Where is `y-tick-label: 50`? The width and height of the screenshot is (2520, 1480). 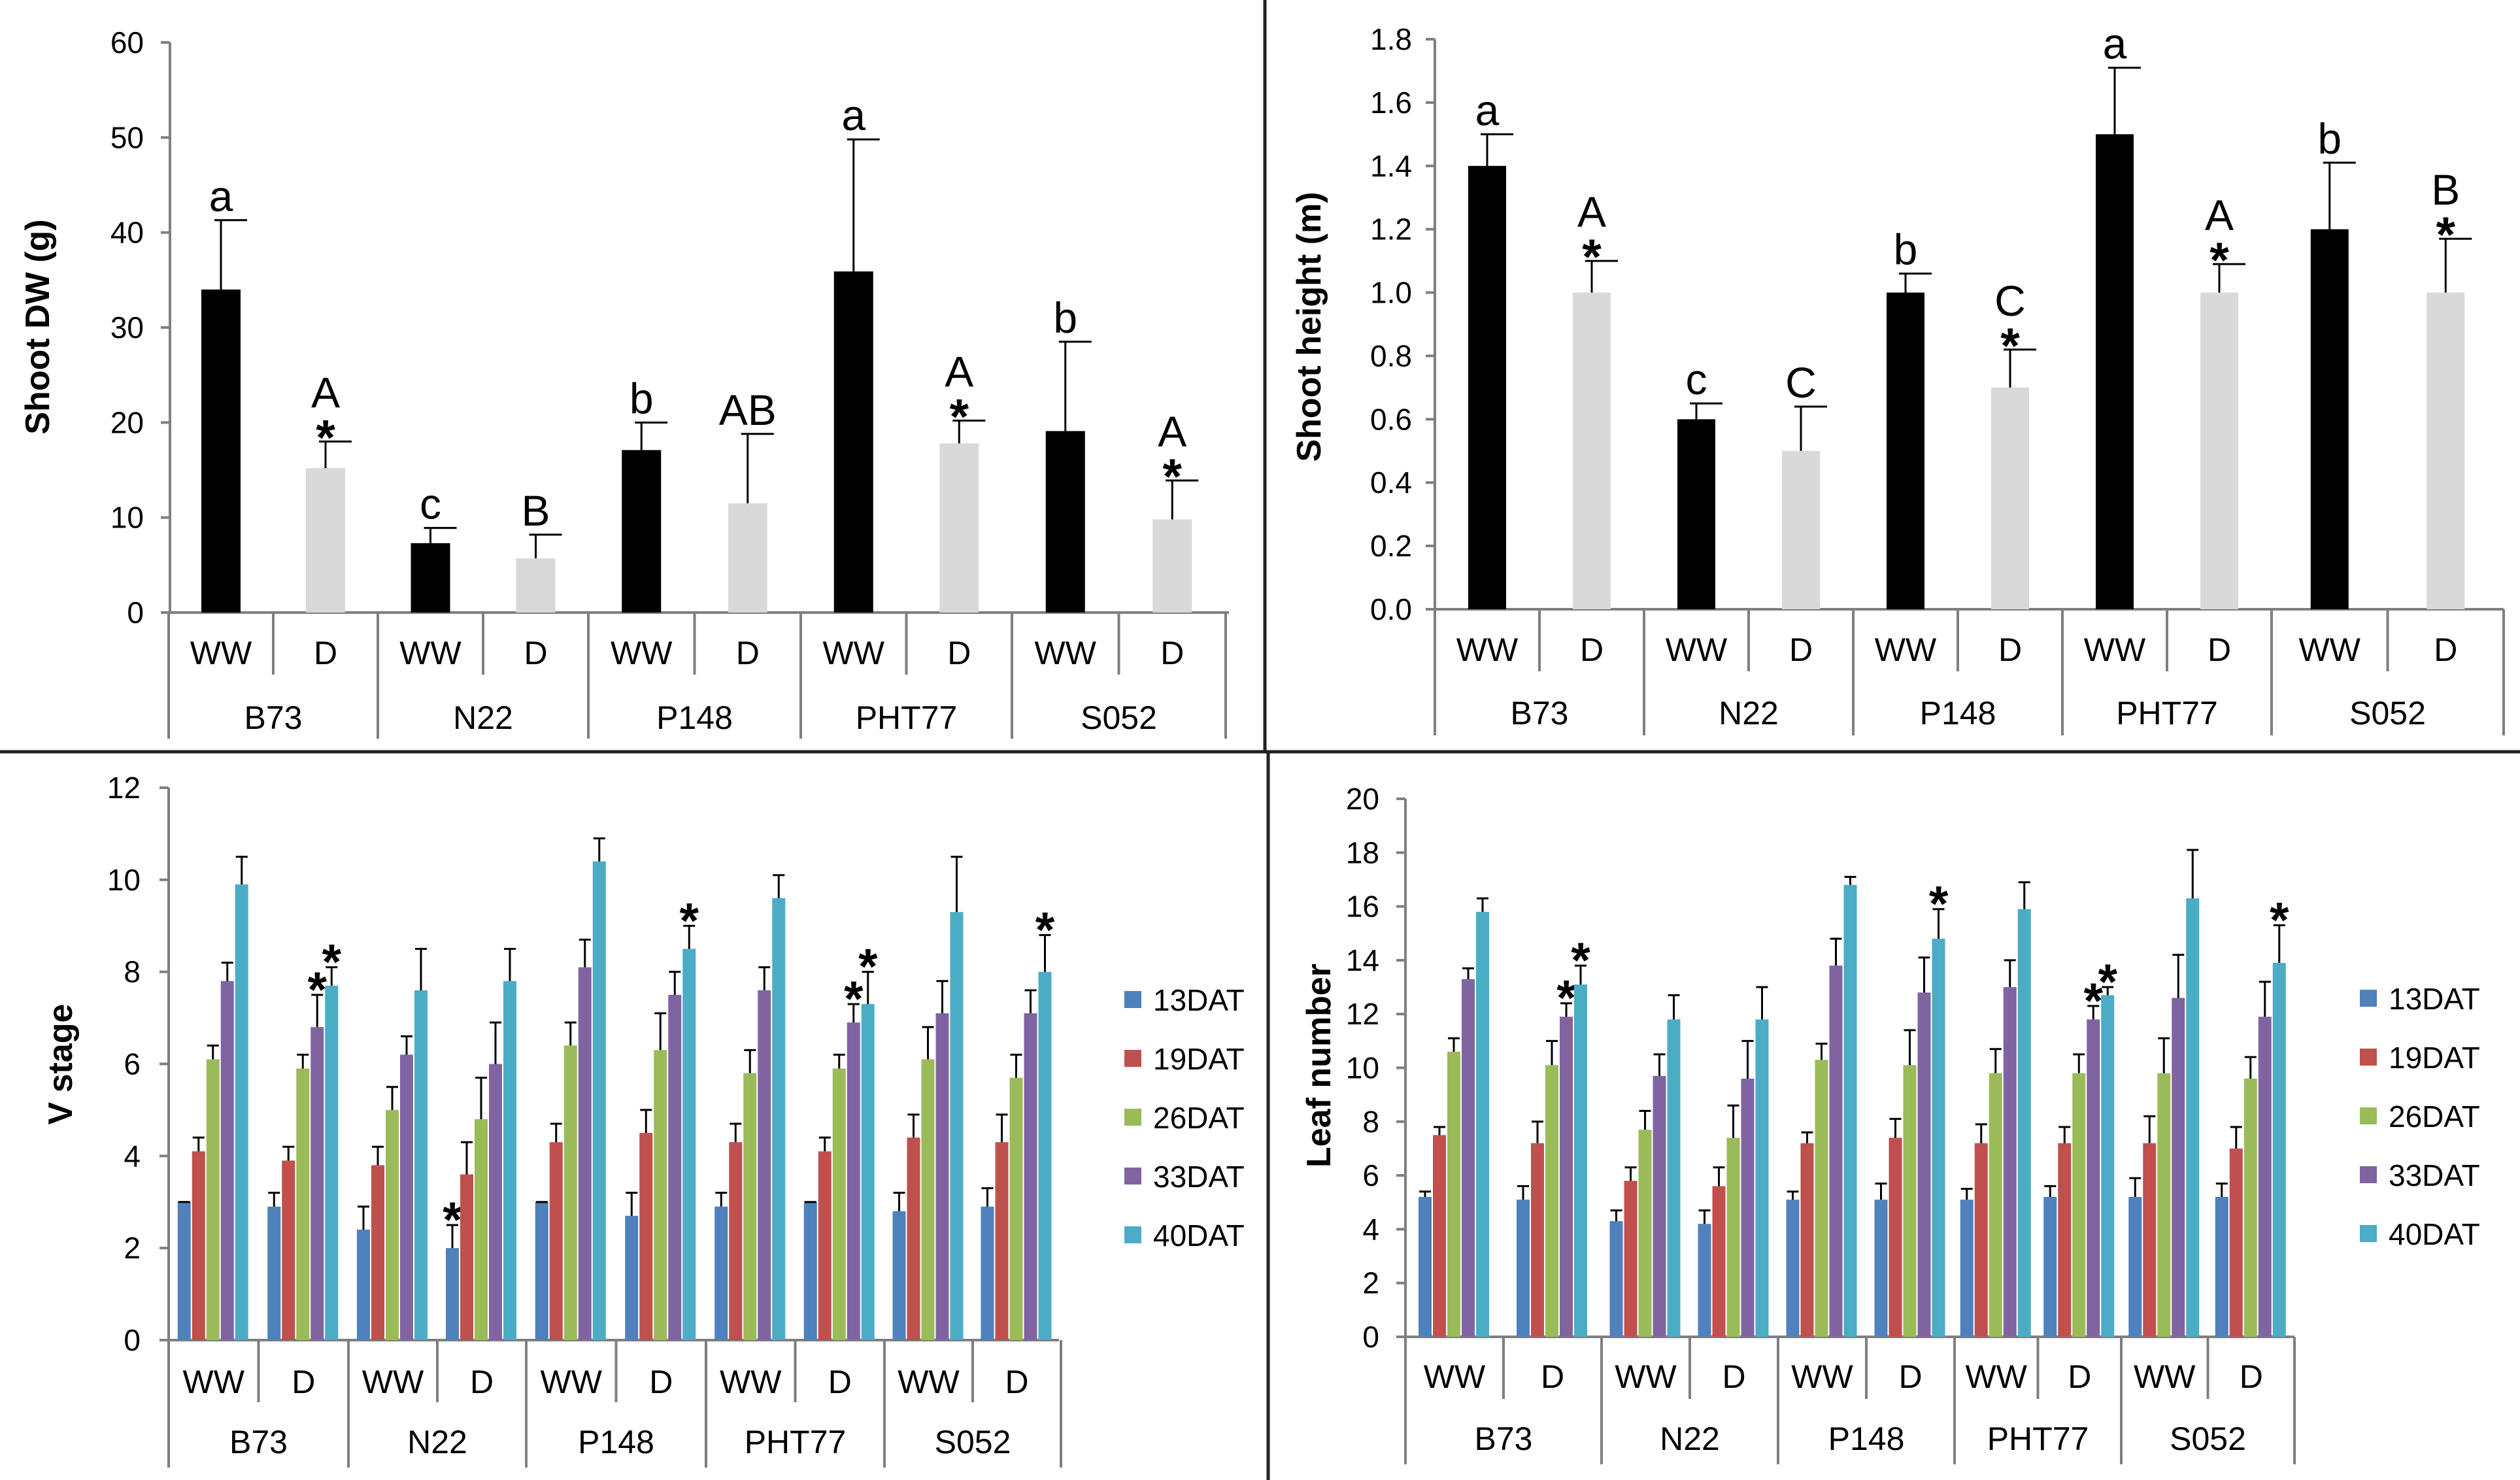 y-tick-label: 50 is located at coordinates (127, 137).